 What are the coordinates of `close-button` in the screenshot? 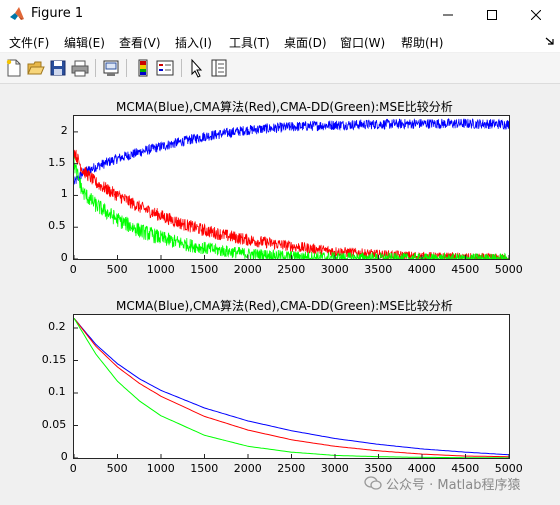 It's located at (536, 15).